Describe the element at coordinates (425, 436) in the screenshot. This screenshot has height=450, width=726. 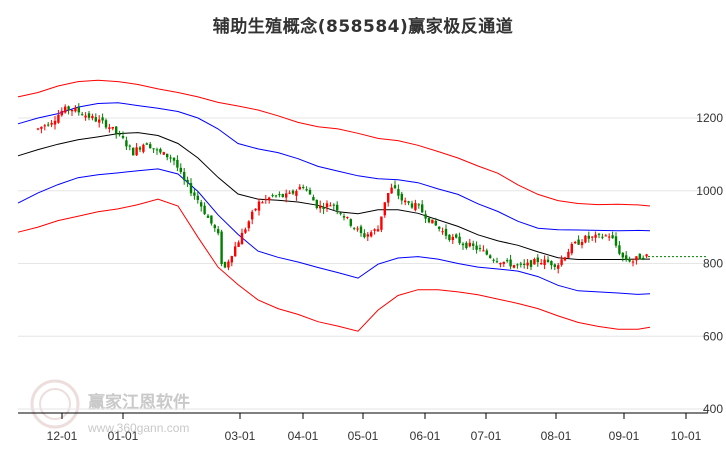
I see `x-tick-label: 06-01` at that location.